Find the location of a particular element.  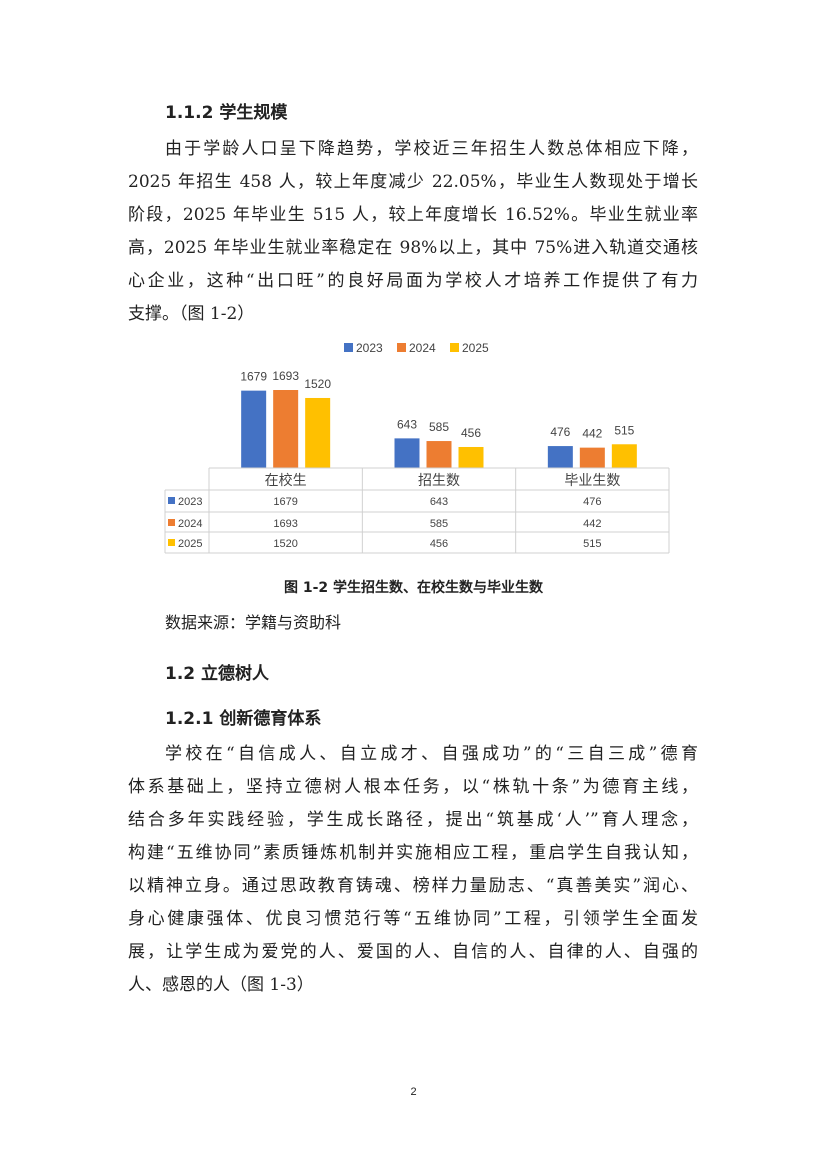

table-legend-key-2024 is located at coordinates (171, 522).